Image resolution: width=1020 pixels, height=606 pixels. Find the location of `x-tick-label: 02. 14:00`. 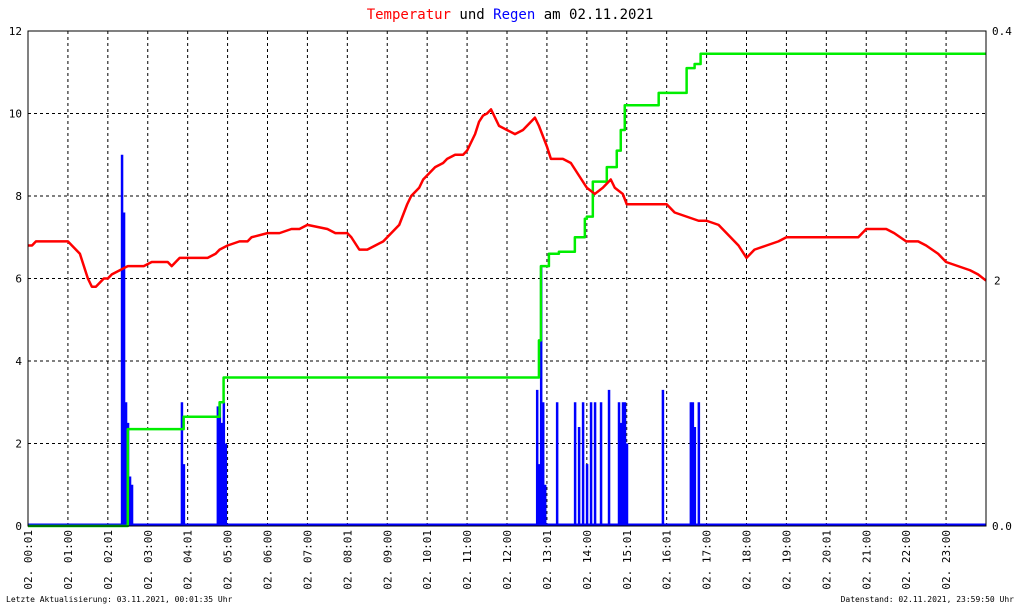

x-tick-label: 02. 14:00 is located at coordinates (587, 560).